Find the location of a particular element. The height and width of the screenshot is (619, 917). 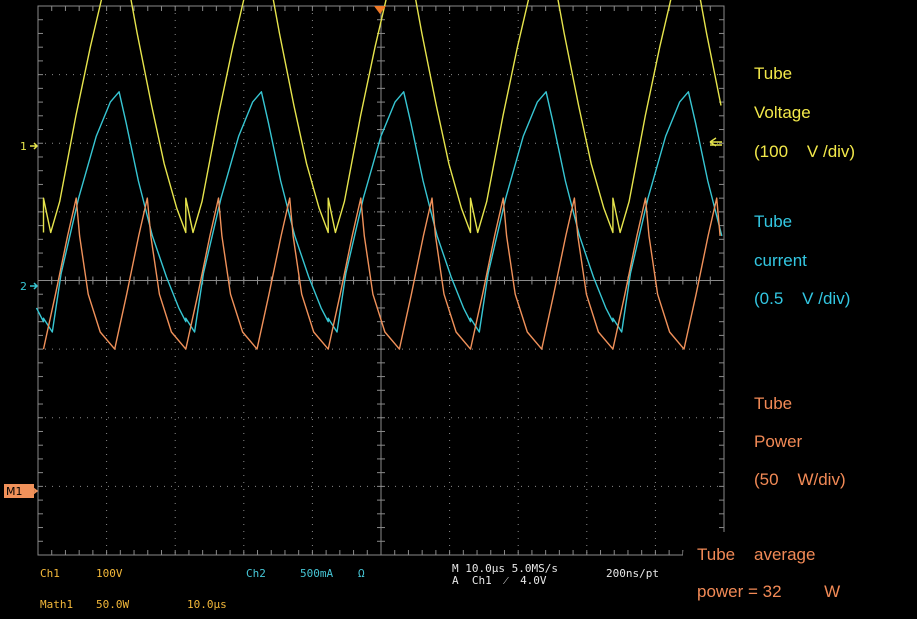

ch2-scale: 500mA is located at coordinates (317, 573).